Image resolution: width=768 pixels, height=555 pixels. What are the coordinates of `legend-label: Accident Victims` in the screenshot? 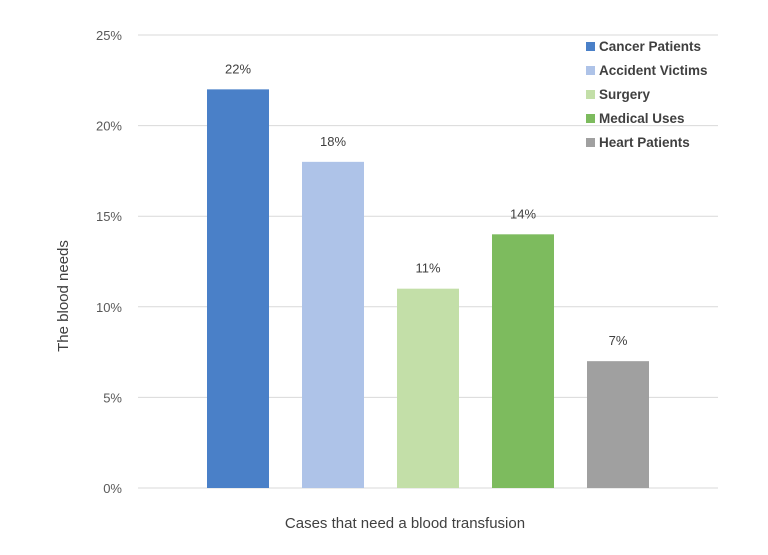 It's located at (653, 70).